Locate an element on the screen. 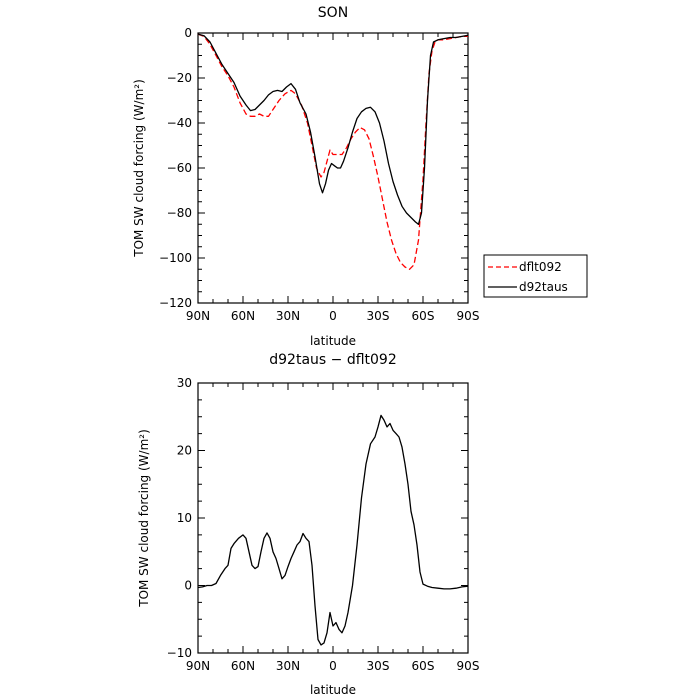 This screenshot has width=700, height=700. top-y-tick-label: −20 is located at coordinates (179, 78).